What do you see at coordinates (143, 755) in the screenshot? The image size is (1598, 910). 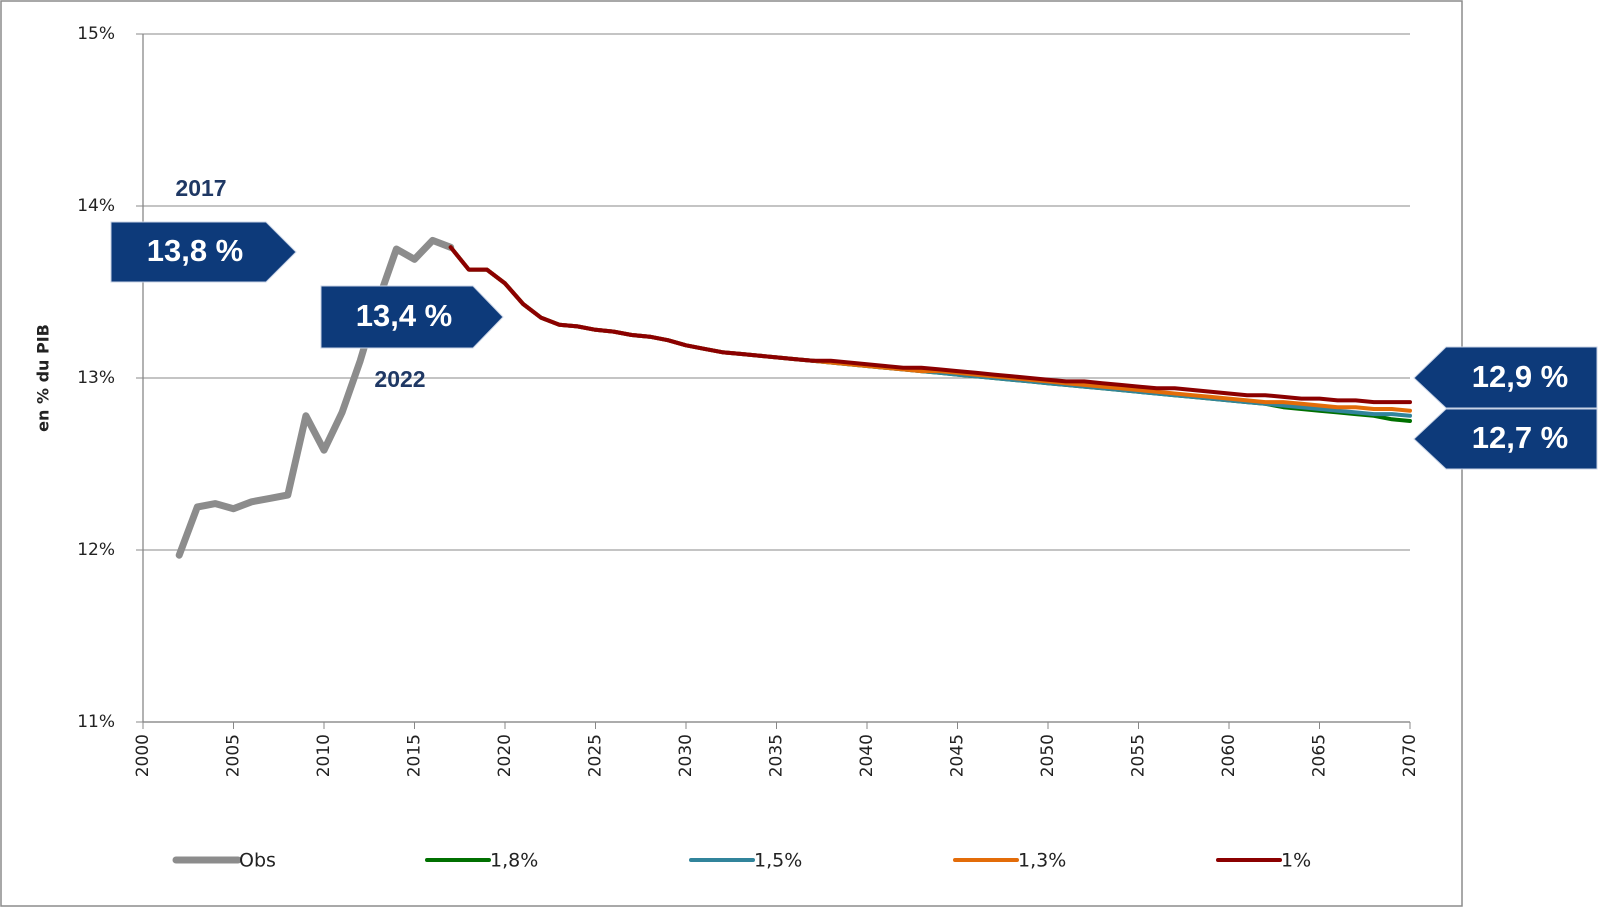 I see `x-tick-label: 2000` at bounding box center [143, 755].